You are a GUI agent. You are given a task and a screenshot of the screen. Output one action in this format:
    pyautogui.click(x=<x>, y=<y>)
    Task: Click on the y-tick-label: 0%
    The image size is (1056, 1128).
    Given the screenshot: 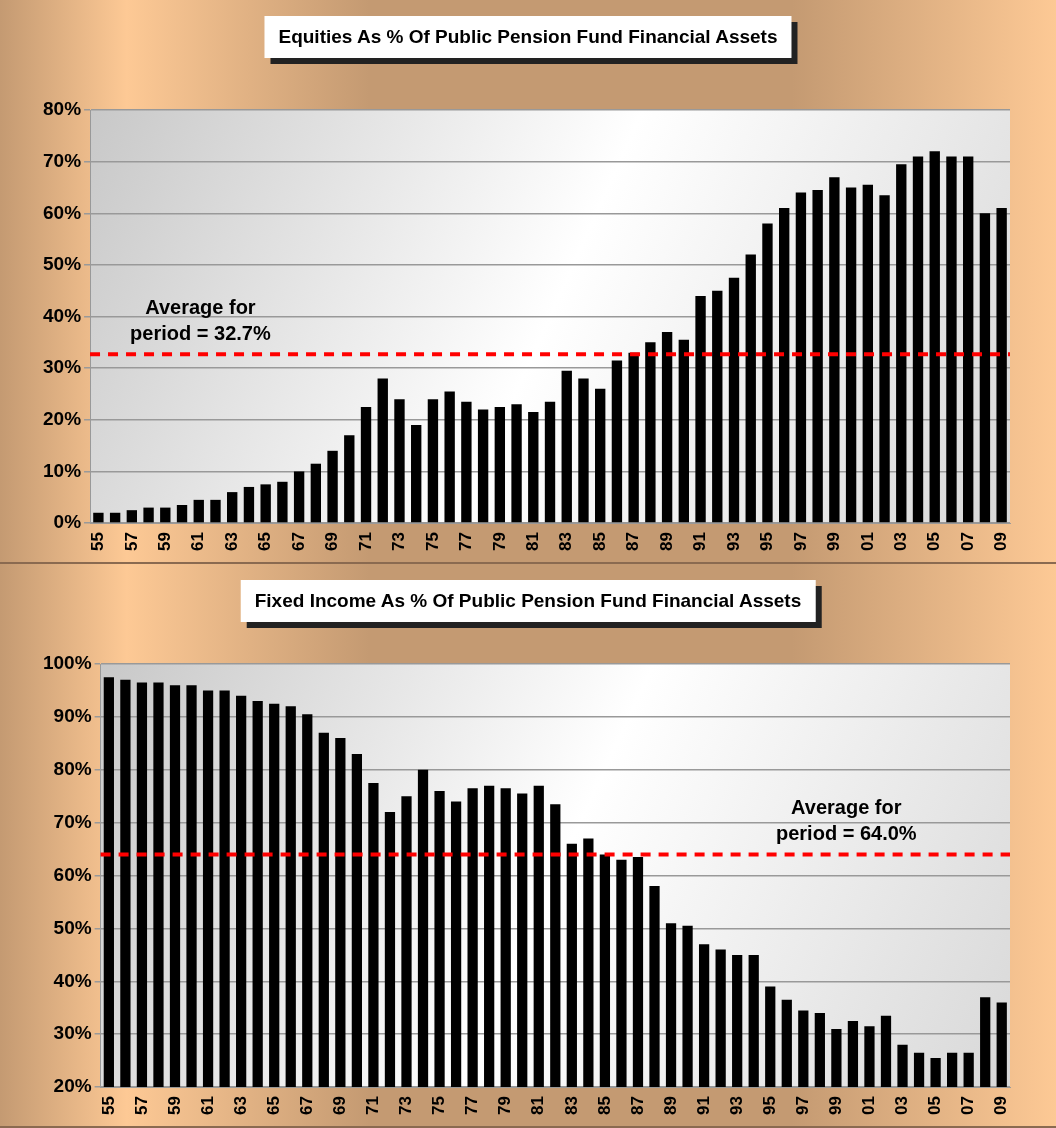 What is the action you would take?
    pyautogui.click(x=67, y=522)
    